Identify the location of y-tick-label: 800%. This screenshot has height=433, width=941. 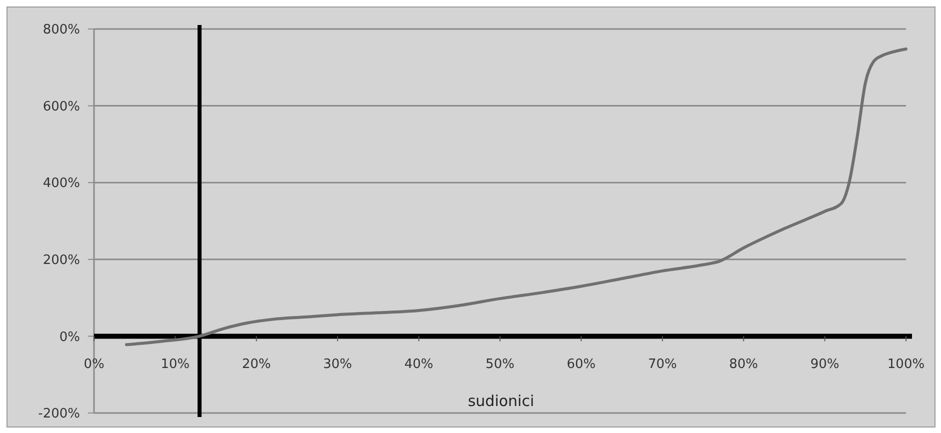
(61, 30).